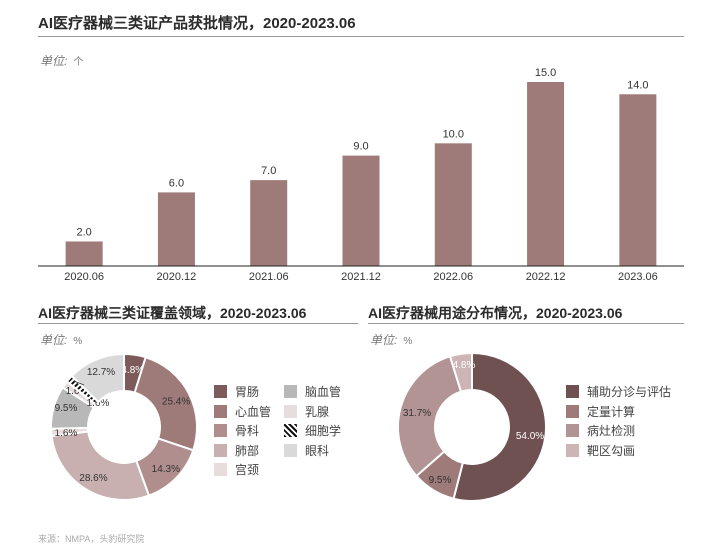 The height and width of the screenshot is (560, 720). Describe the element at coordinates (637, 85) in the screenshot. I see `bar-value-label: 14.0` at that location.